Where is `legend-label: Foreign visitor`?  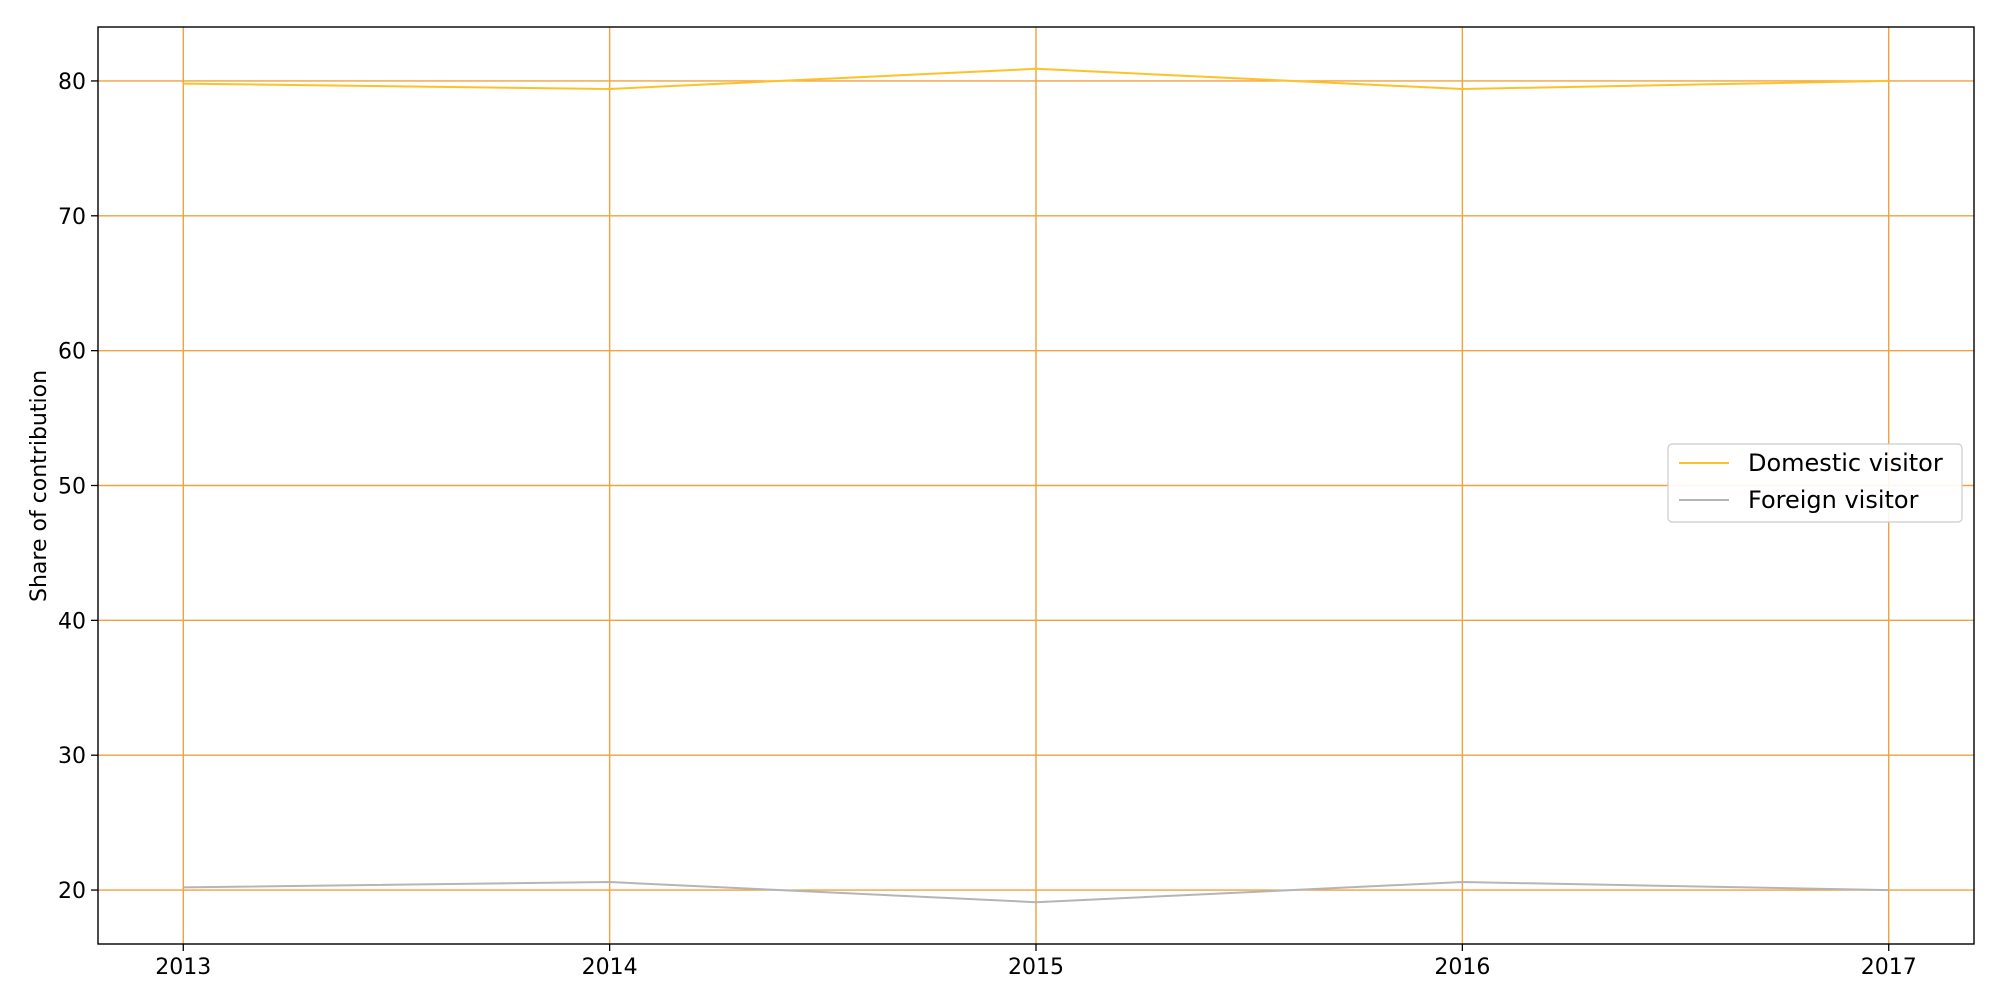 legend-label: Foreign visitor is located at coordinates (1833, 500).